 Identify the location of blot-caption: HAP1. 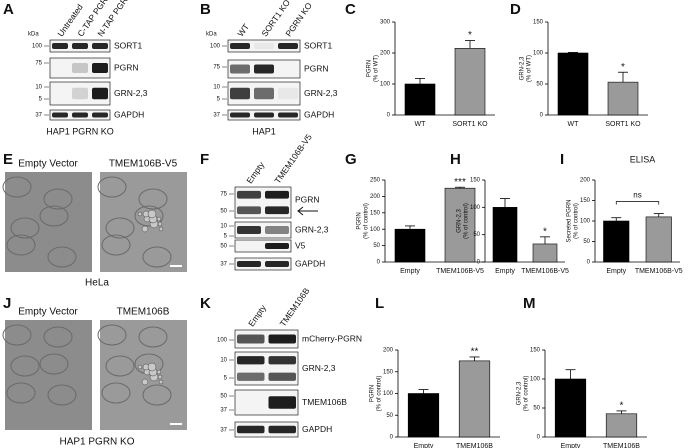
(264, 131).